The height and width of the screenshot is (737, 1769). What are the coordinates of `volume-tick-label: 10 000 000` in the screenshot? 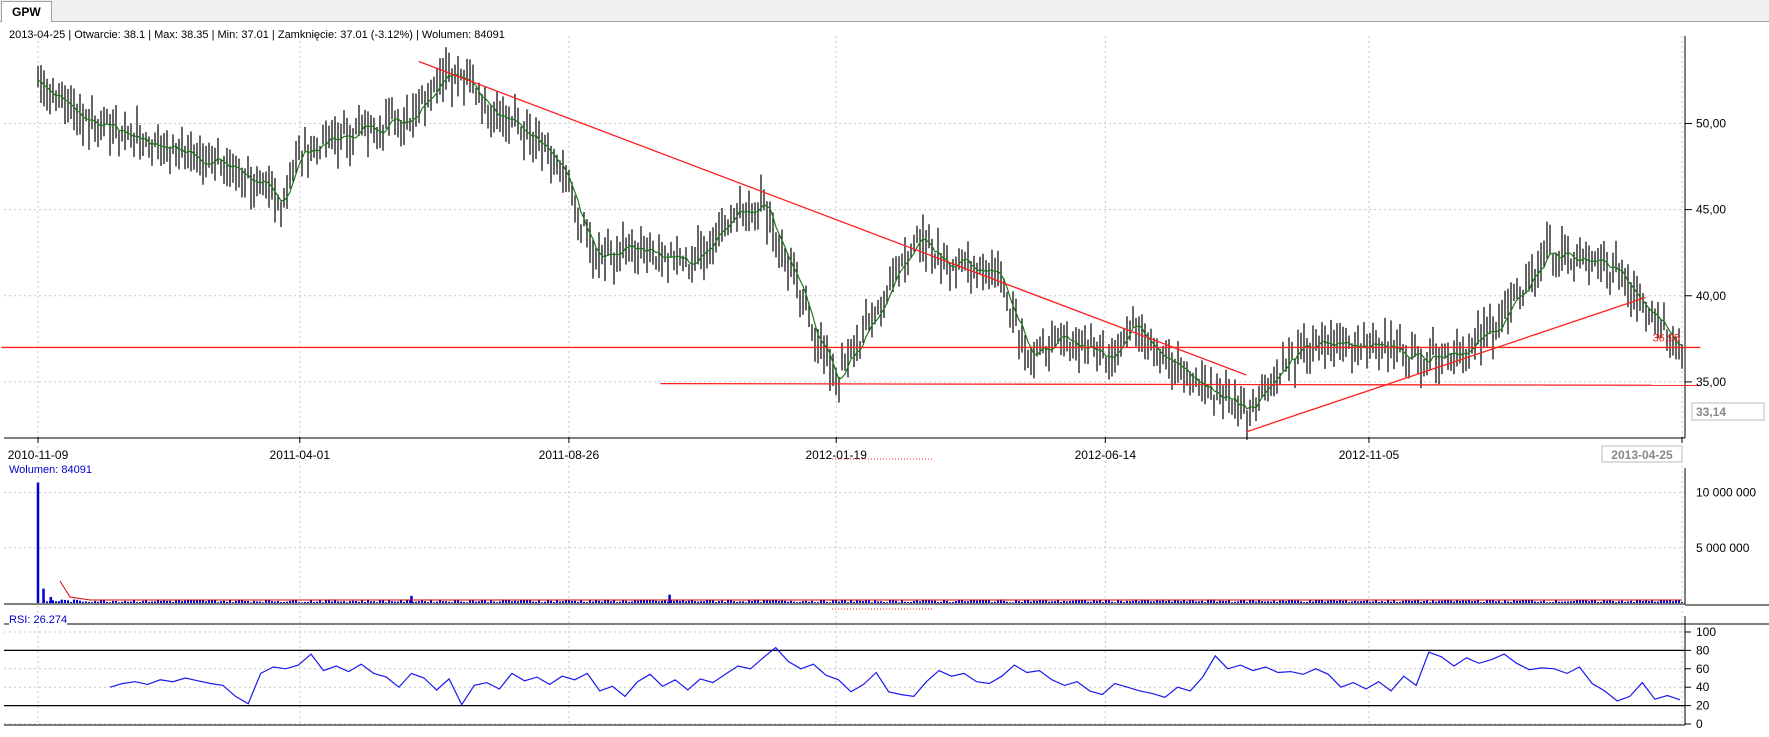 It's located at (1726, 493).